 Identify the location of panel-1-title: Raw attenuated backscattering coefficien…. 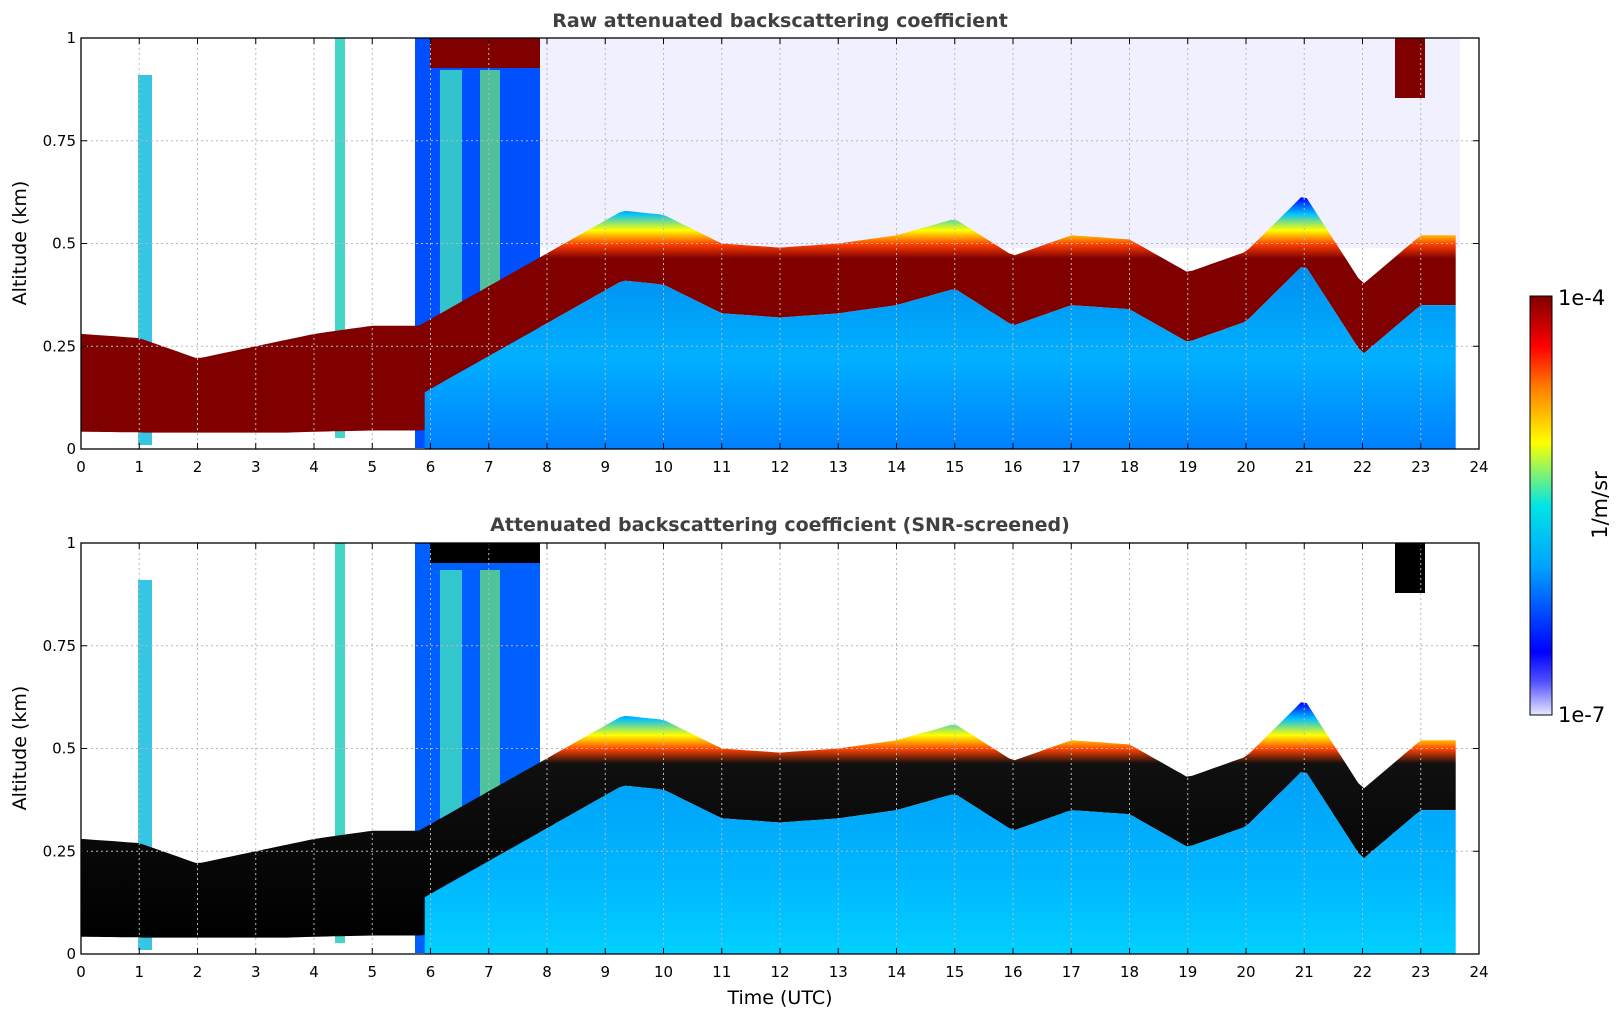
(780, 21).